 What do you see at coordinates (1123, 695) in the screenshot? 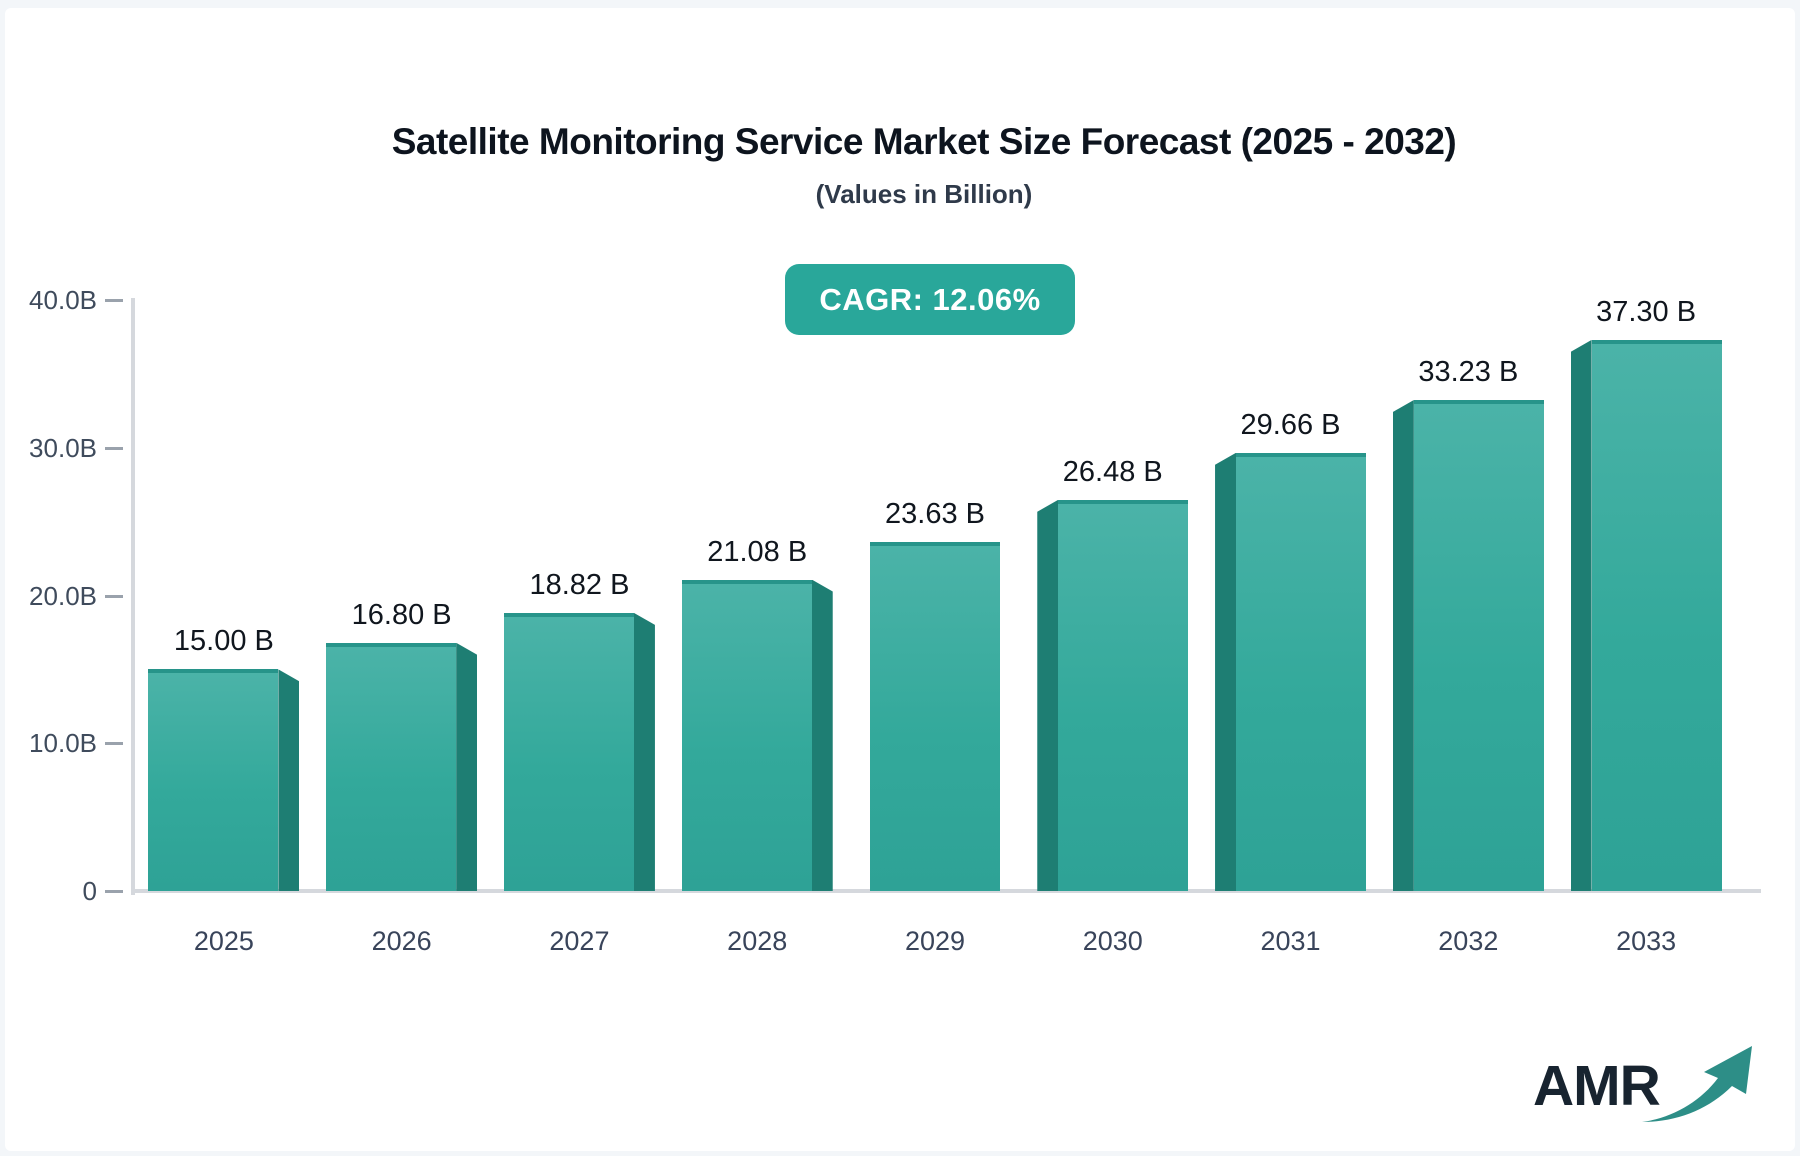
I see `bar-2030` at bounding box center [1123, 695].